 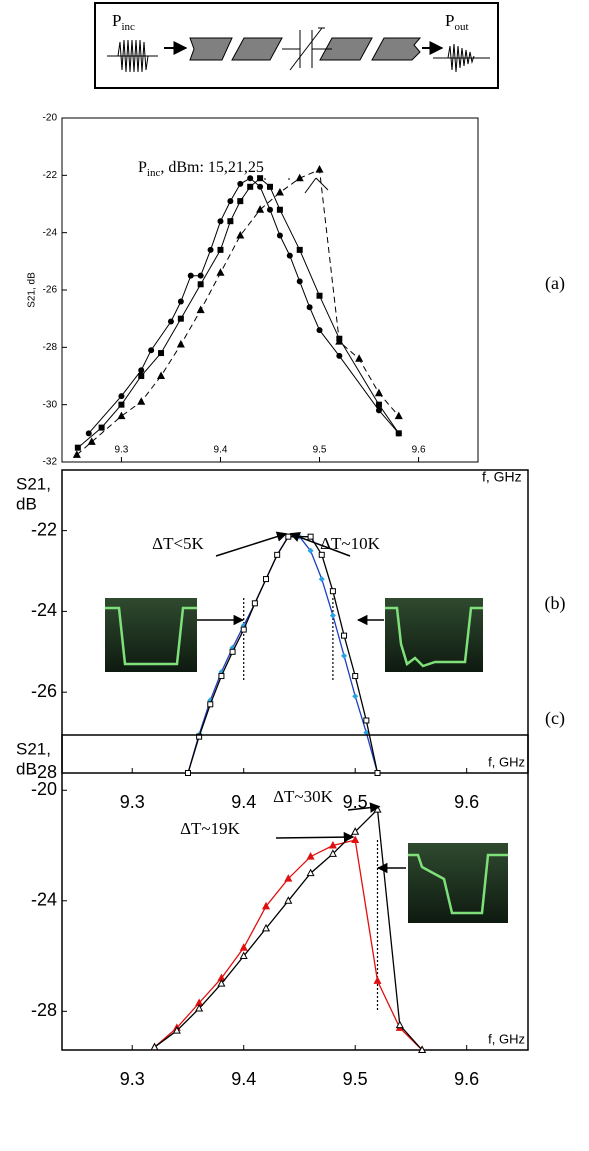 I want to click on input-label-sub: inc, so click(x=128, y=27).